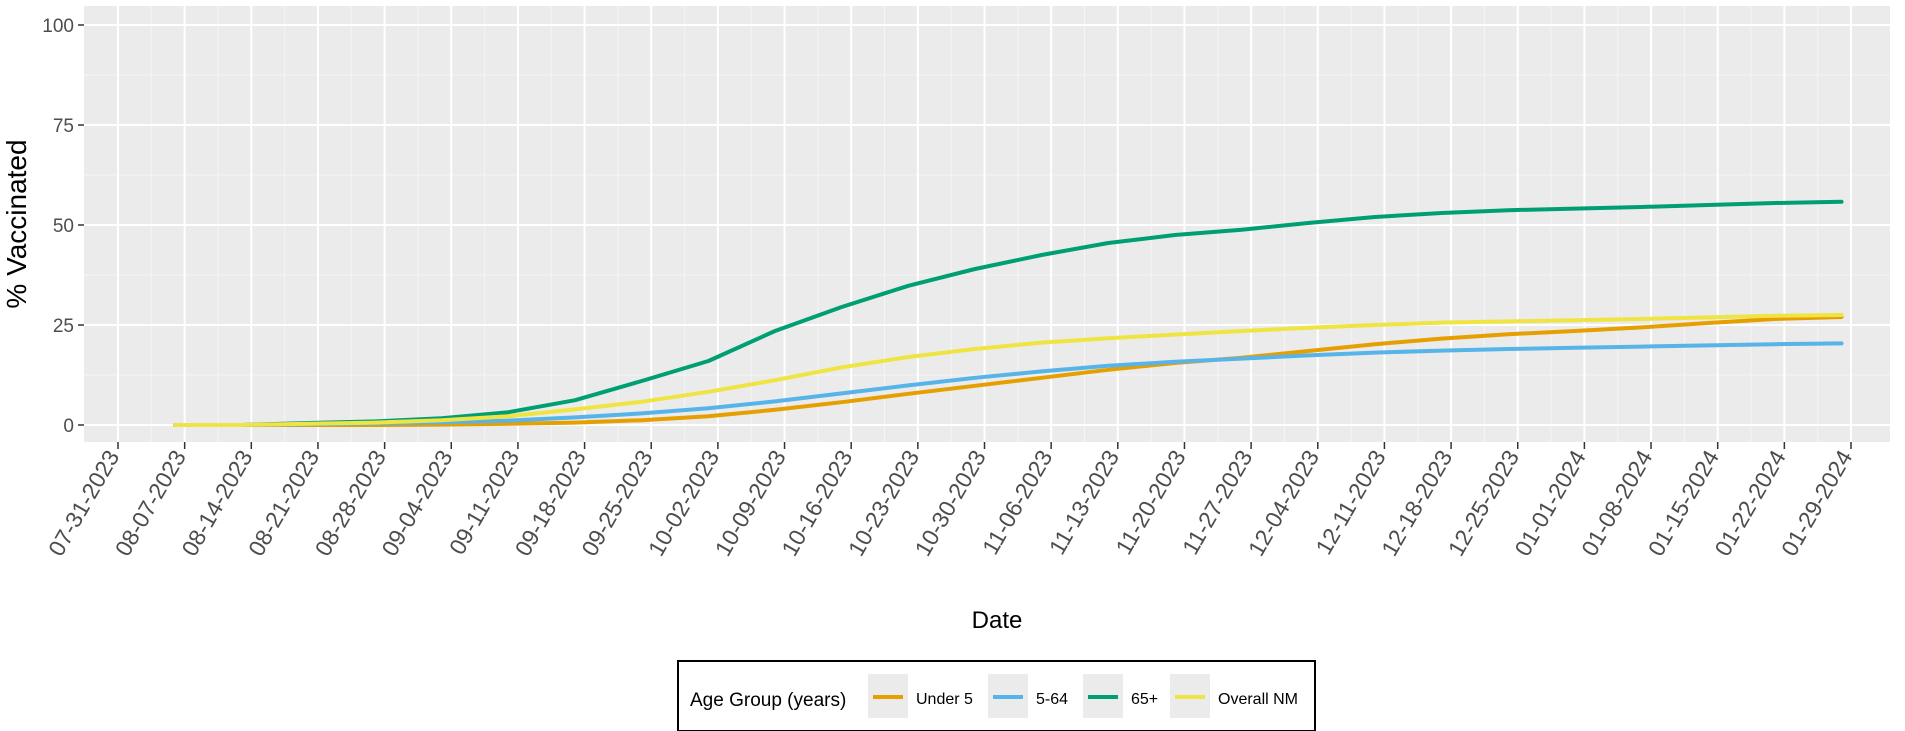 This screenshot has width=1905, height=731. What do you see at coordinates (68, 426) in the screenshot?
I see `y-tick-label: 0` at bounding box center [68, 426].